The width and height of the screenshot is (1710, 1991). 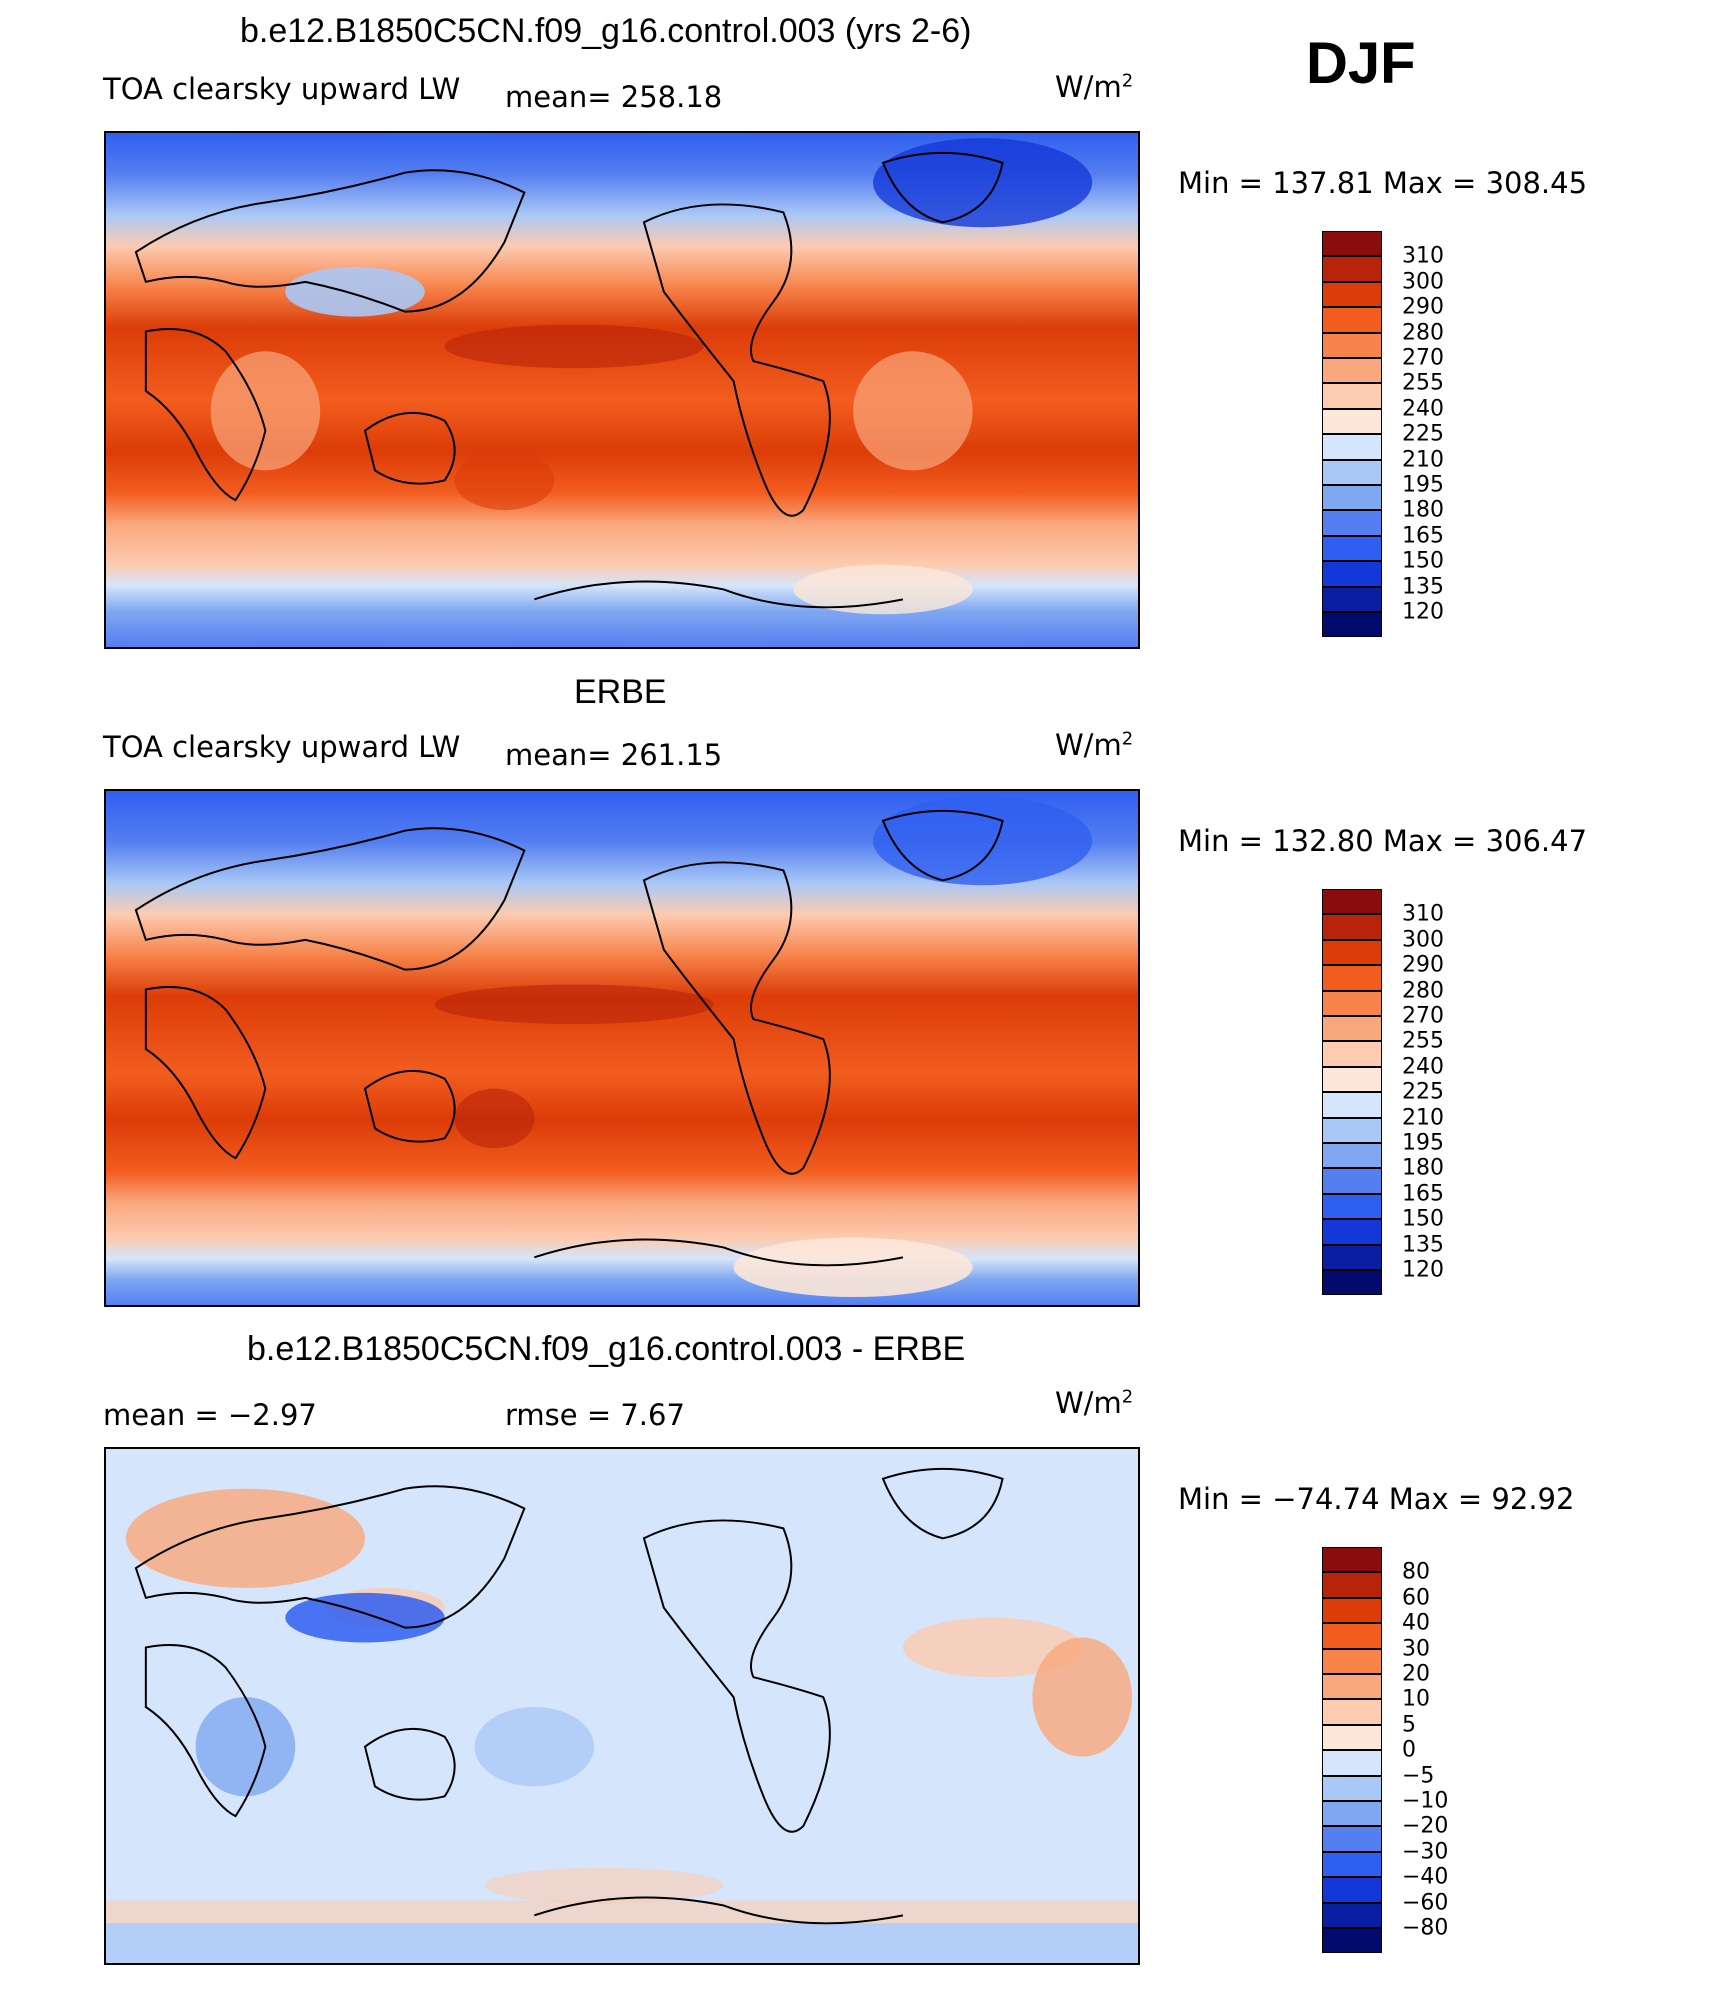 What do you see at coordinates (1423, 991) in the screenshot?
I see `colorbar-label: 280` at bounding box center [1423, 991].